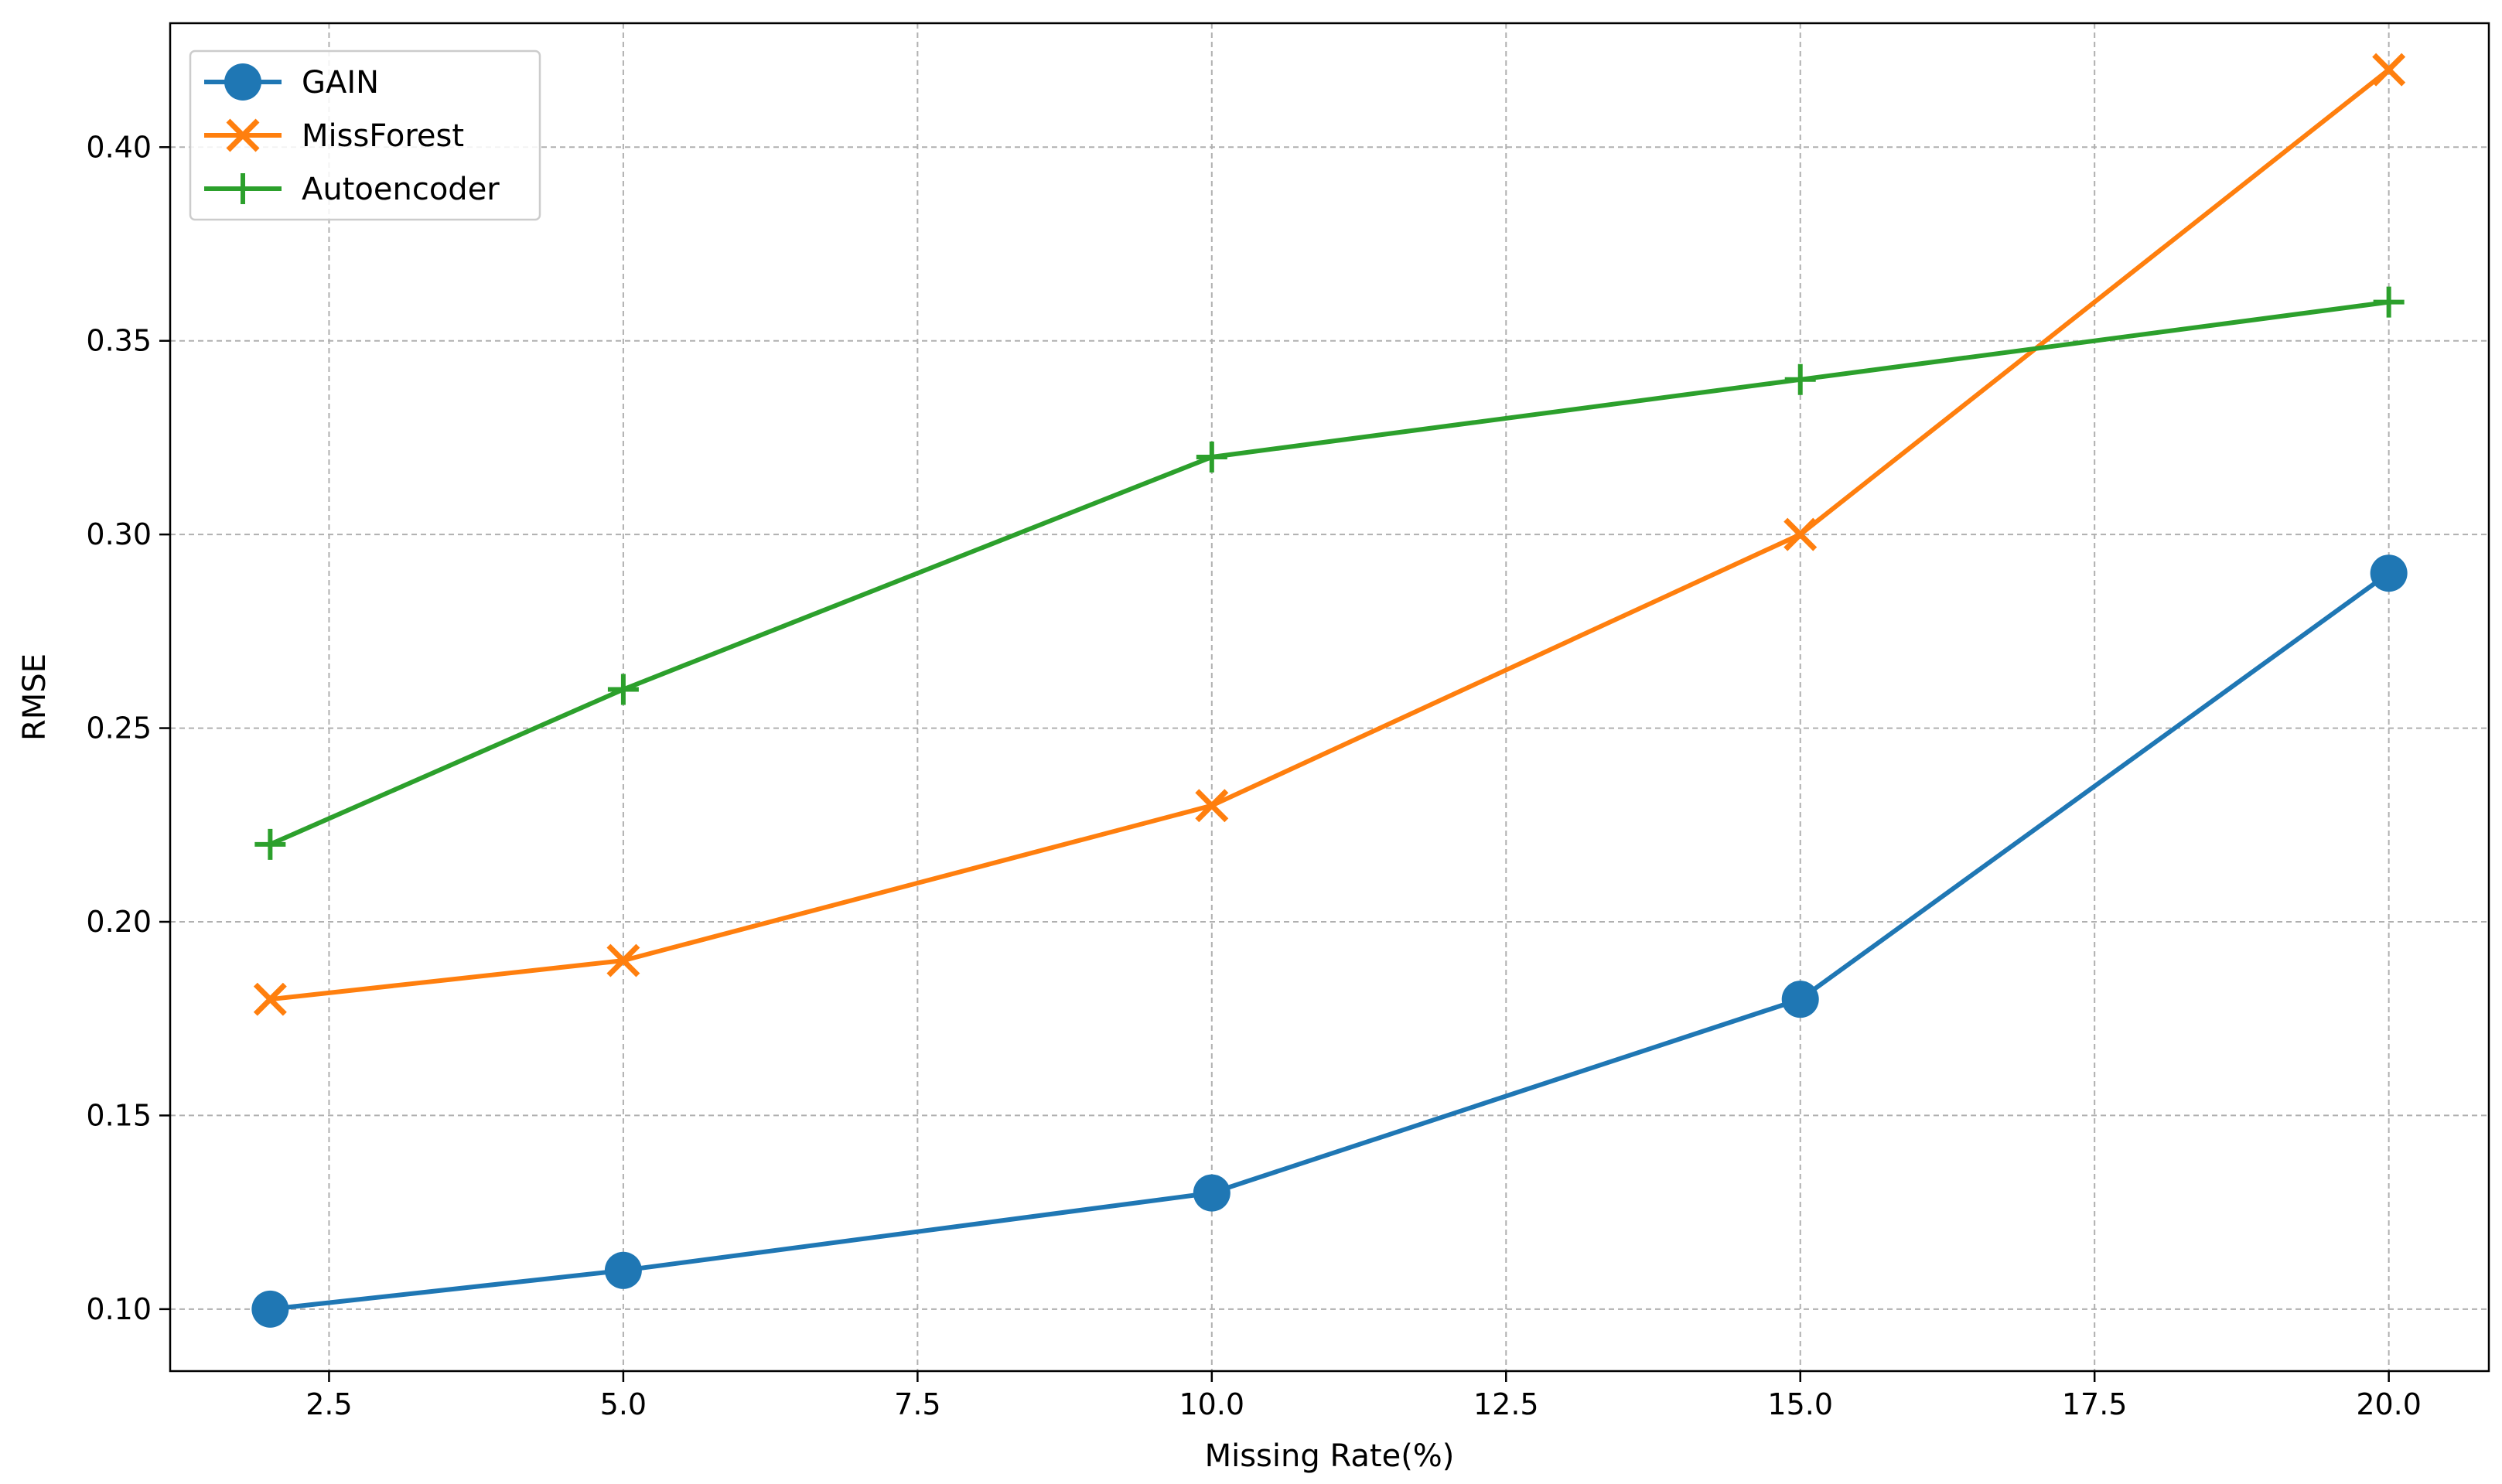  Describe the element at coordinates (291, 82) in the screenshot. I see `legend-item: GAIN` at that location.